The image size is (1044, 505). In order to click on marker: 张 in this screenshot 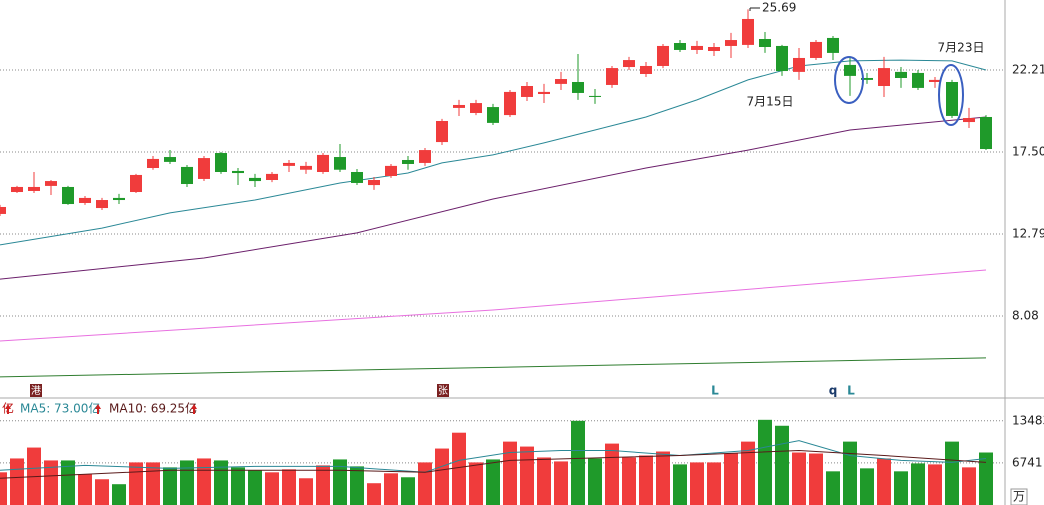, I will do `click(443, 391)`.